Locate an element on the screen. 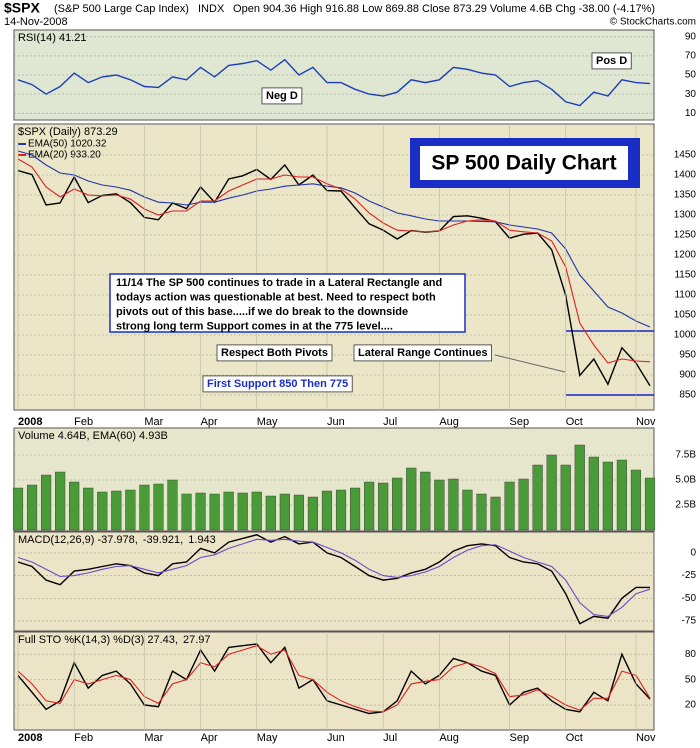 The width and height of the screenshot is (700, 748). title-box-inner is located at coordinates (524, 163).